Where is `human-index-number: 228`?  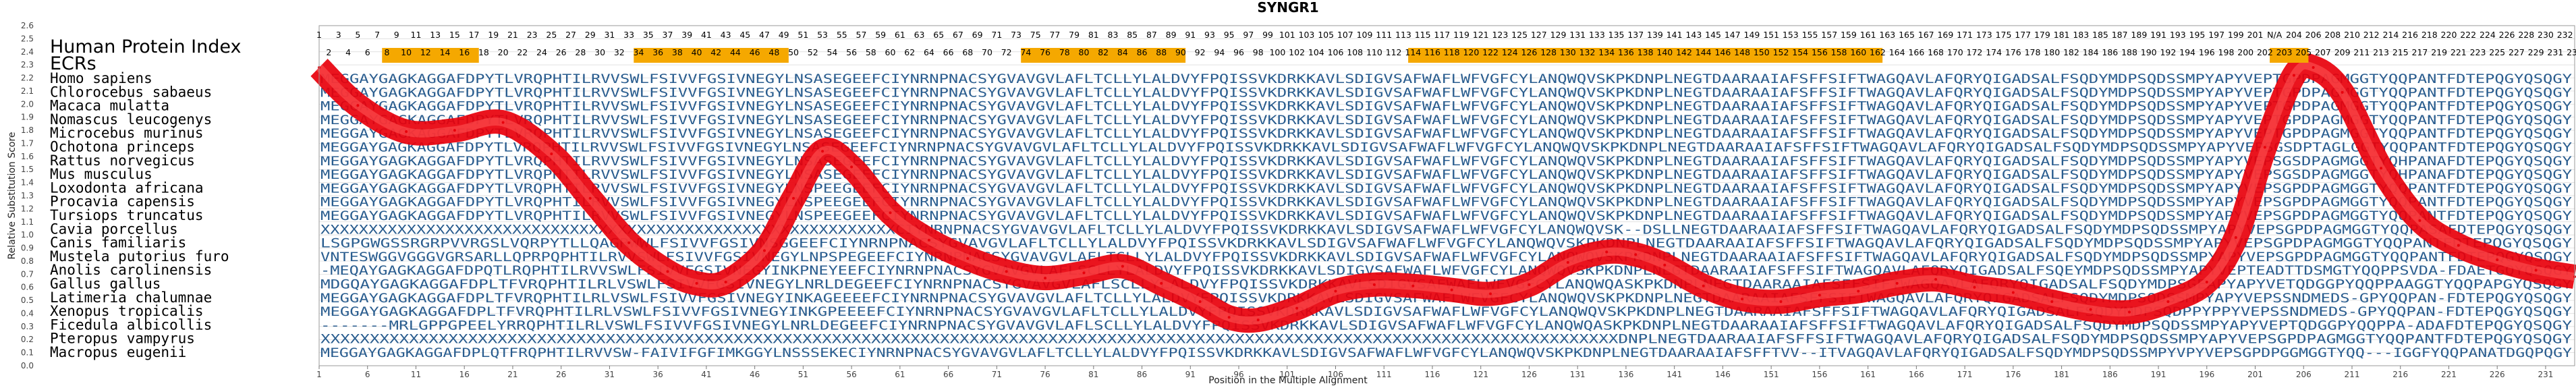
human-index-number: 228 is located at coordinates (2526, 35).